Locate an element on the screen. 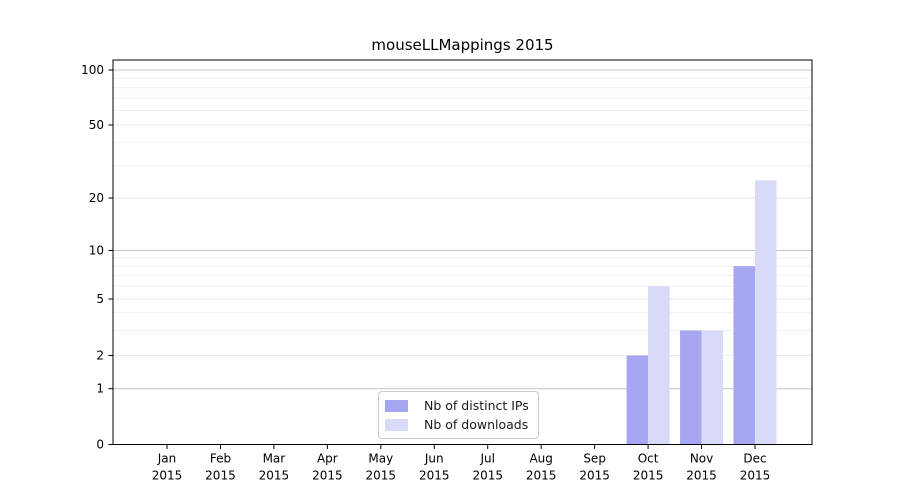  x-tick-label-month: Oct is located at coordinates (648, 459).